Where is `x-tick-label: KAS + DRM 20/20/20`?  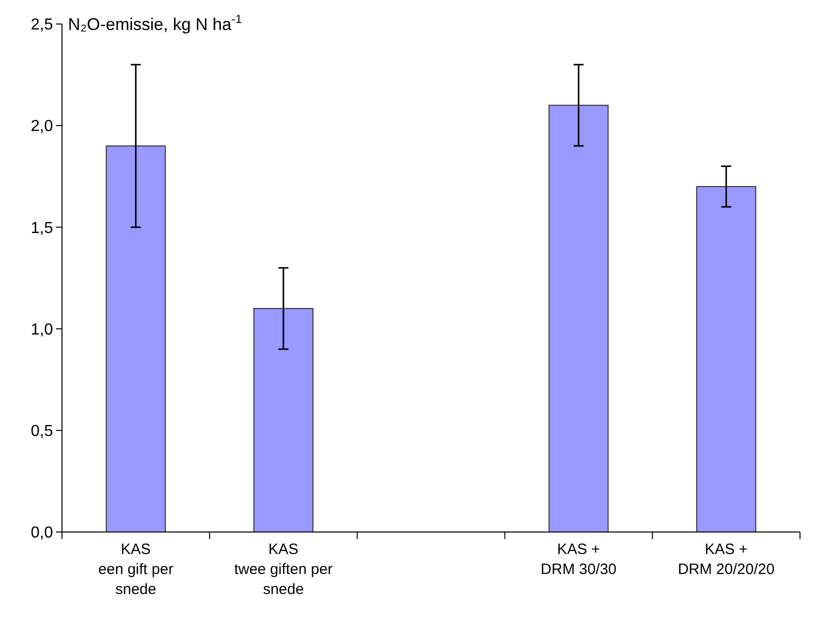 x-tick-label: KAS + DRM 20/20/20 is located at coordinates (726, 559).